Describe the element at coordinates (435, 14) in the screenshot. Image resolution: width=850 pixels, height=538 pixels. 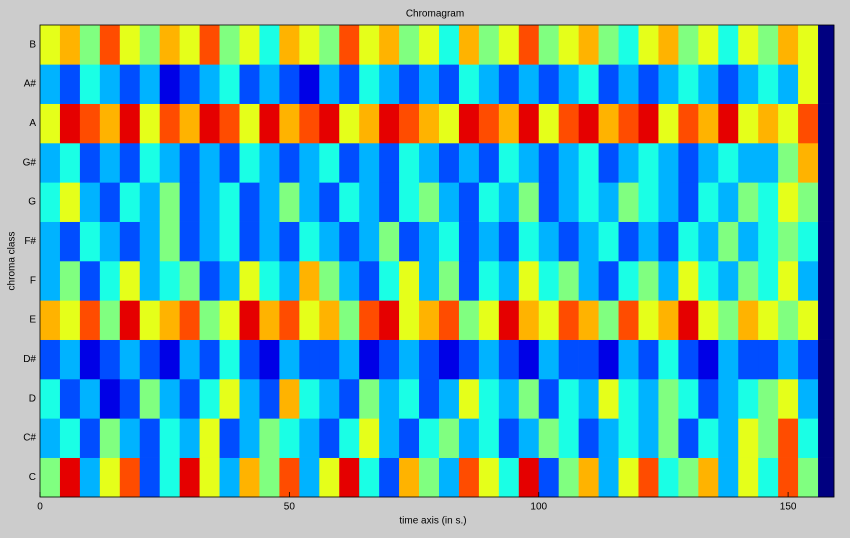
I see `chart-title: Chromagram` at that location.